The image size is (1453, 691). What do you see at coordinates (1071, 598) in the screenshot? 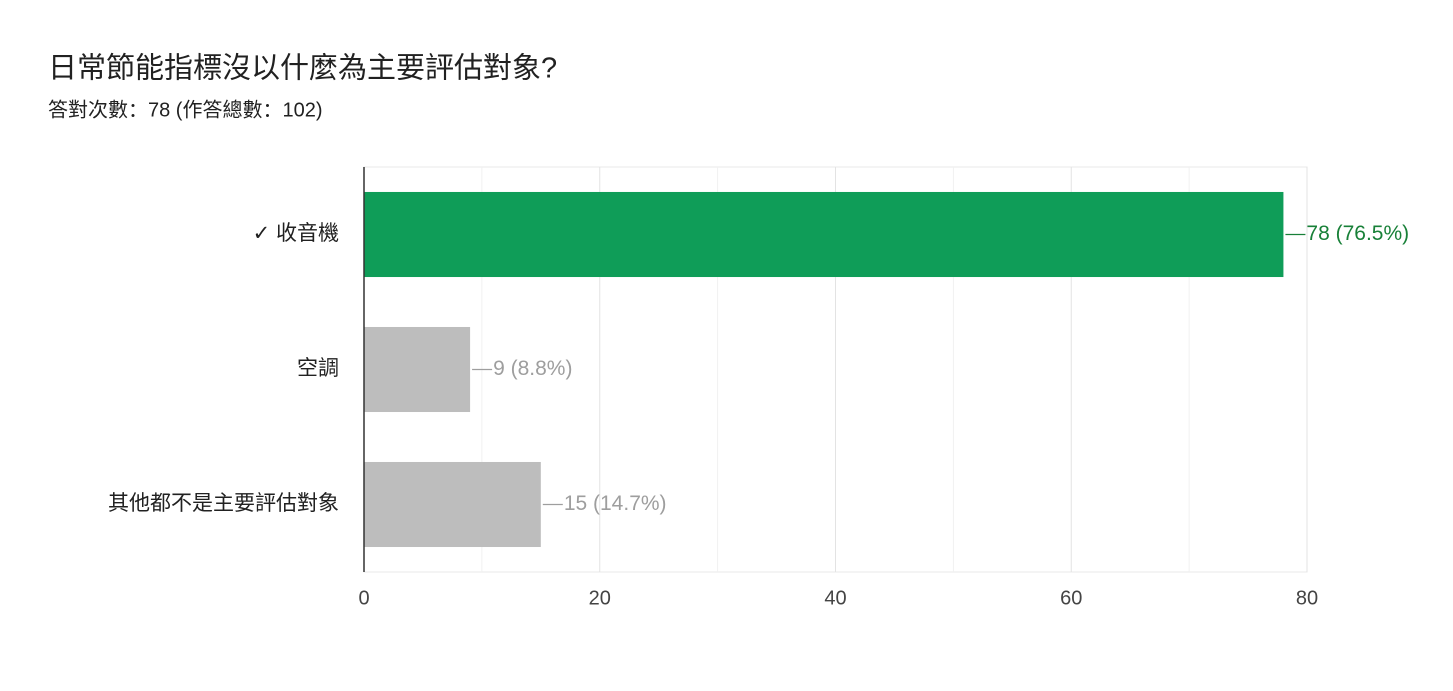
I see `x-tick-label: 60` at bounding box center [1071, 598].